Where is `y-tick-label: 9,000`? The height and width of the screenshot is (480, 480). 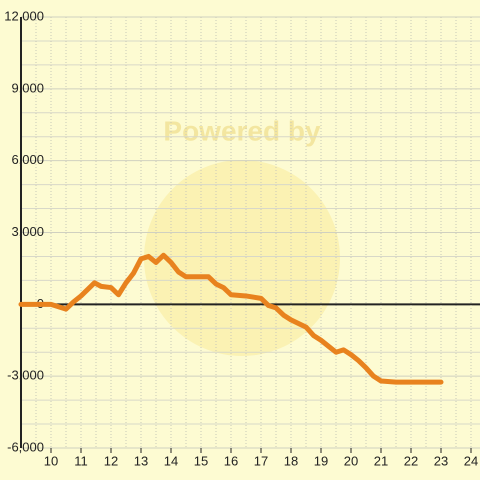 y-tick-label: 9,000 is located at coordinates (27, 87).